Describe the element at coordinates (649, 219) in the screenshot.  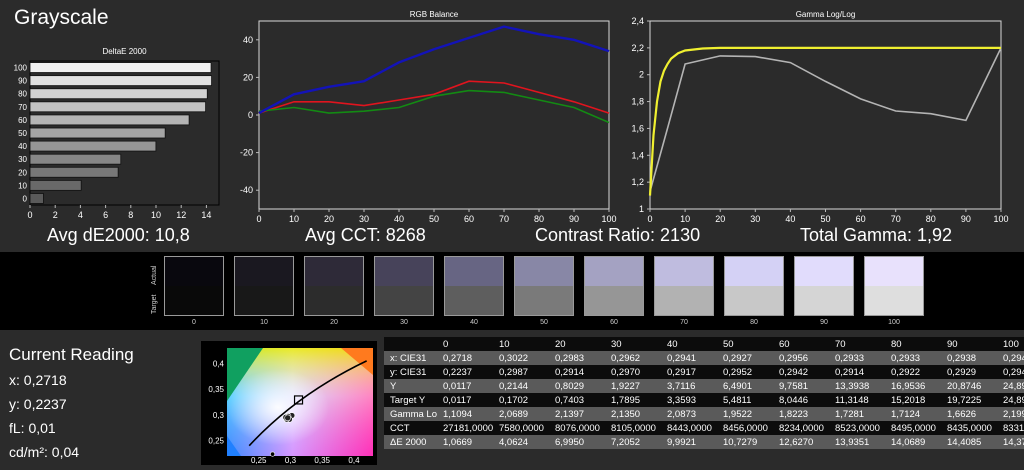
I see `gamma-xtick-label: 0` at that location.